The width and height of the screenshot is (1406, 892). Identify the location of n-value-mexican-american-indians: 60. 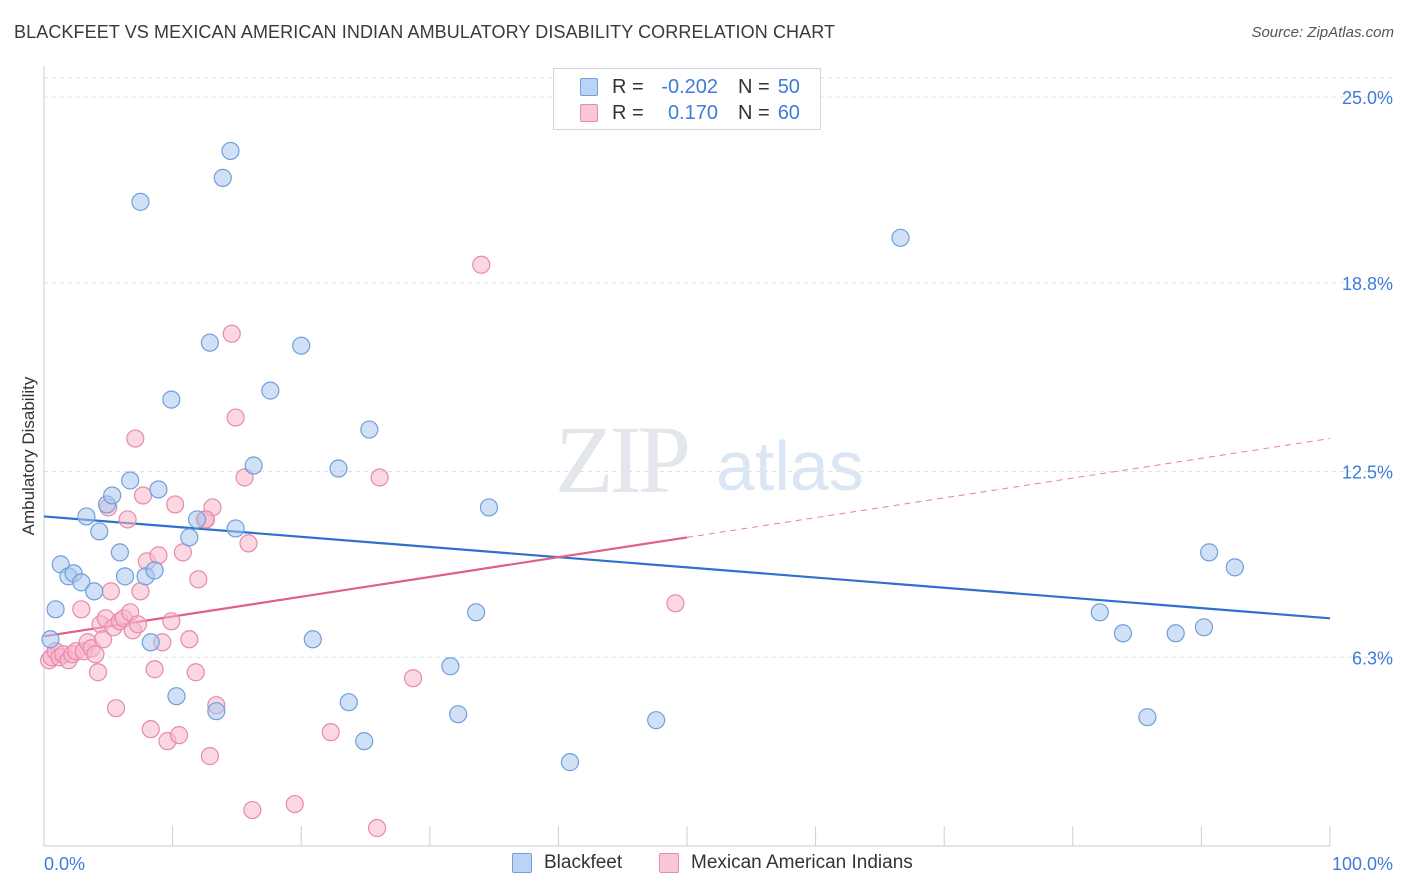
(788, 112).